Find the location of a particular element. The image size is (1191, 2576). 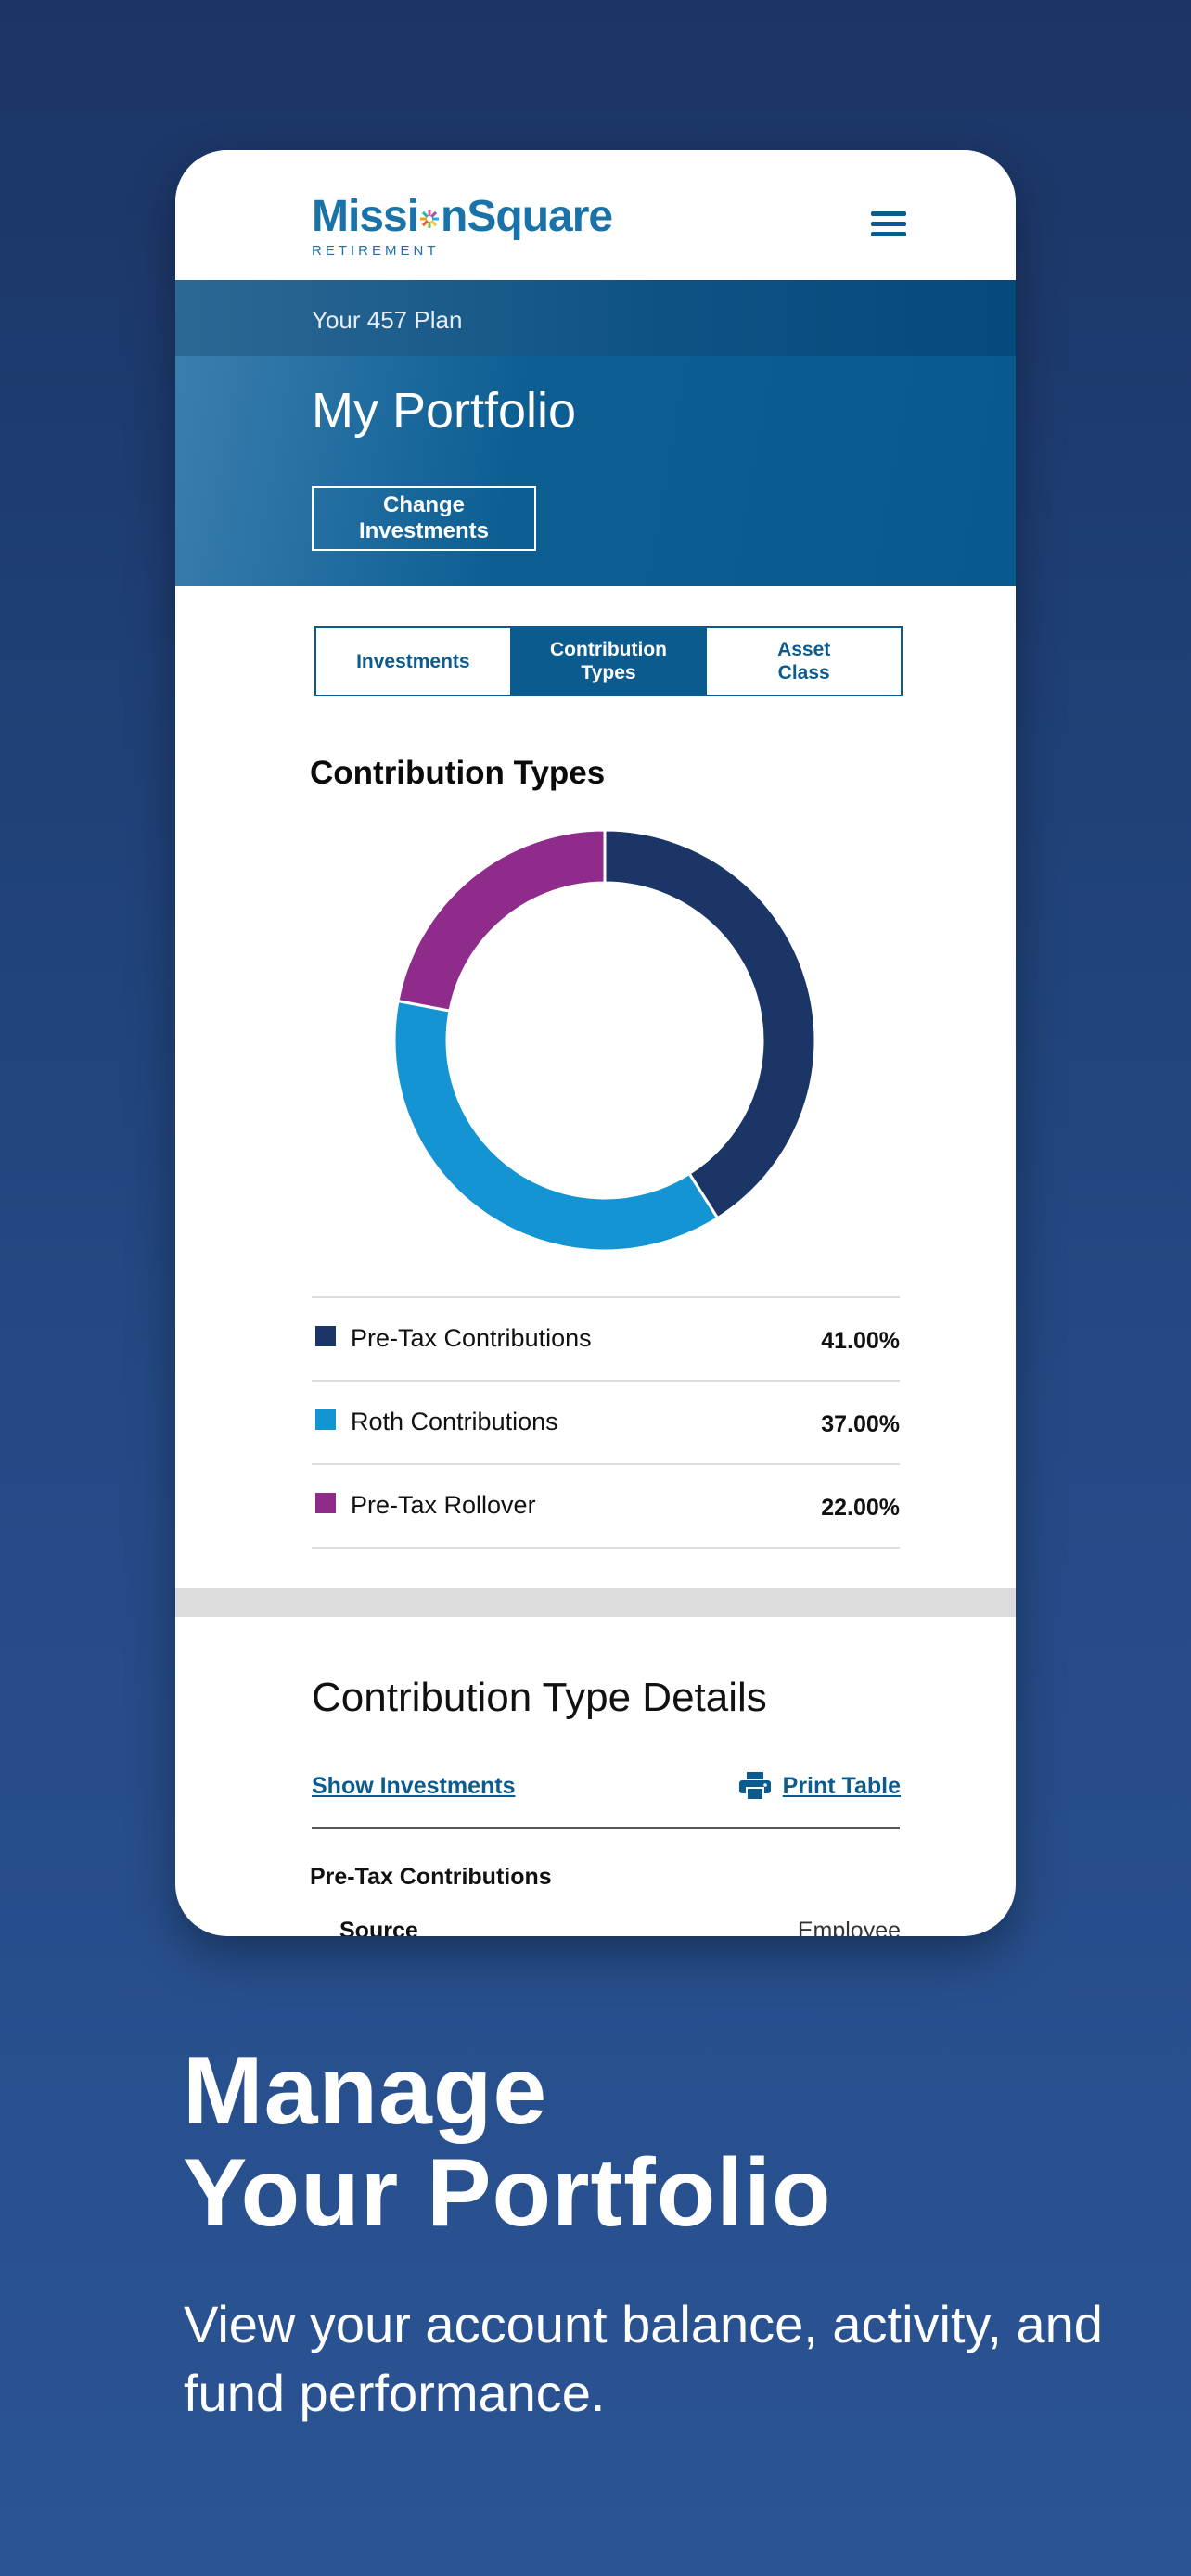

slice-roth is located at coordinates (556, 1126).